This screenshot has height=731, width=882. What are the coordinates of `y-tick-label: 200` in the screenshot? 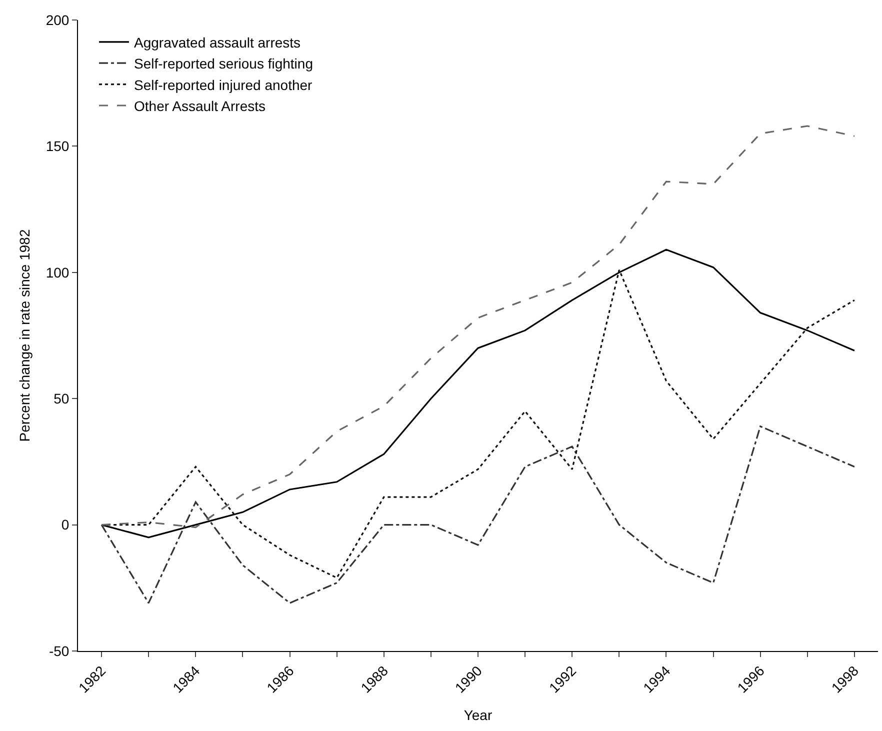 It's located at (58, 20).